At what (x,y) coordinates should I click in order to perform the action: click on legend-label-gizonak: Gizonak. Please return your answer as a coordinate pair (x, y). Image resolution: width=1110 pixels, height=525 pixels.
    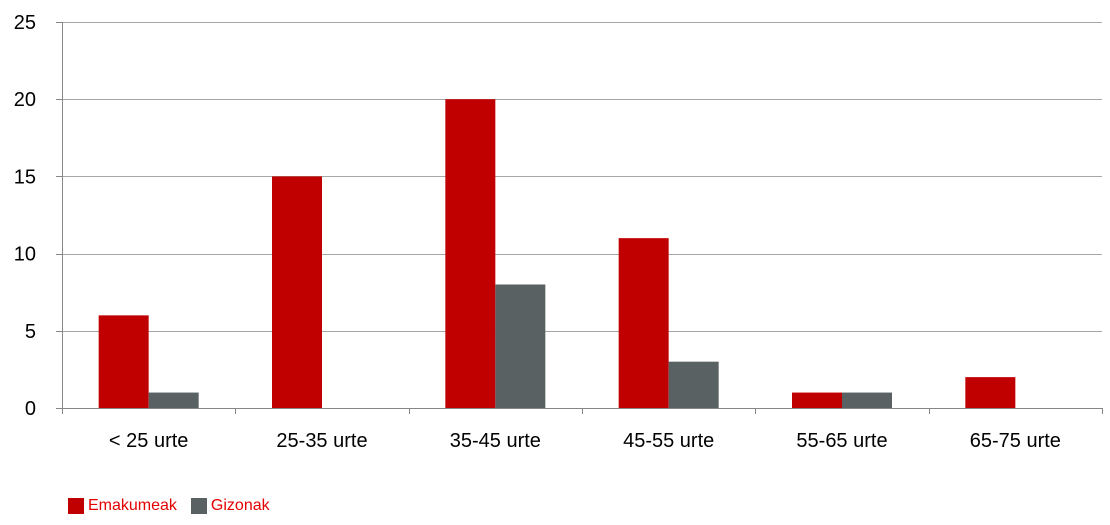
    Looking at the image, I should click on (240, 505).